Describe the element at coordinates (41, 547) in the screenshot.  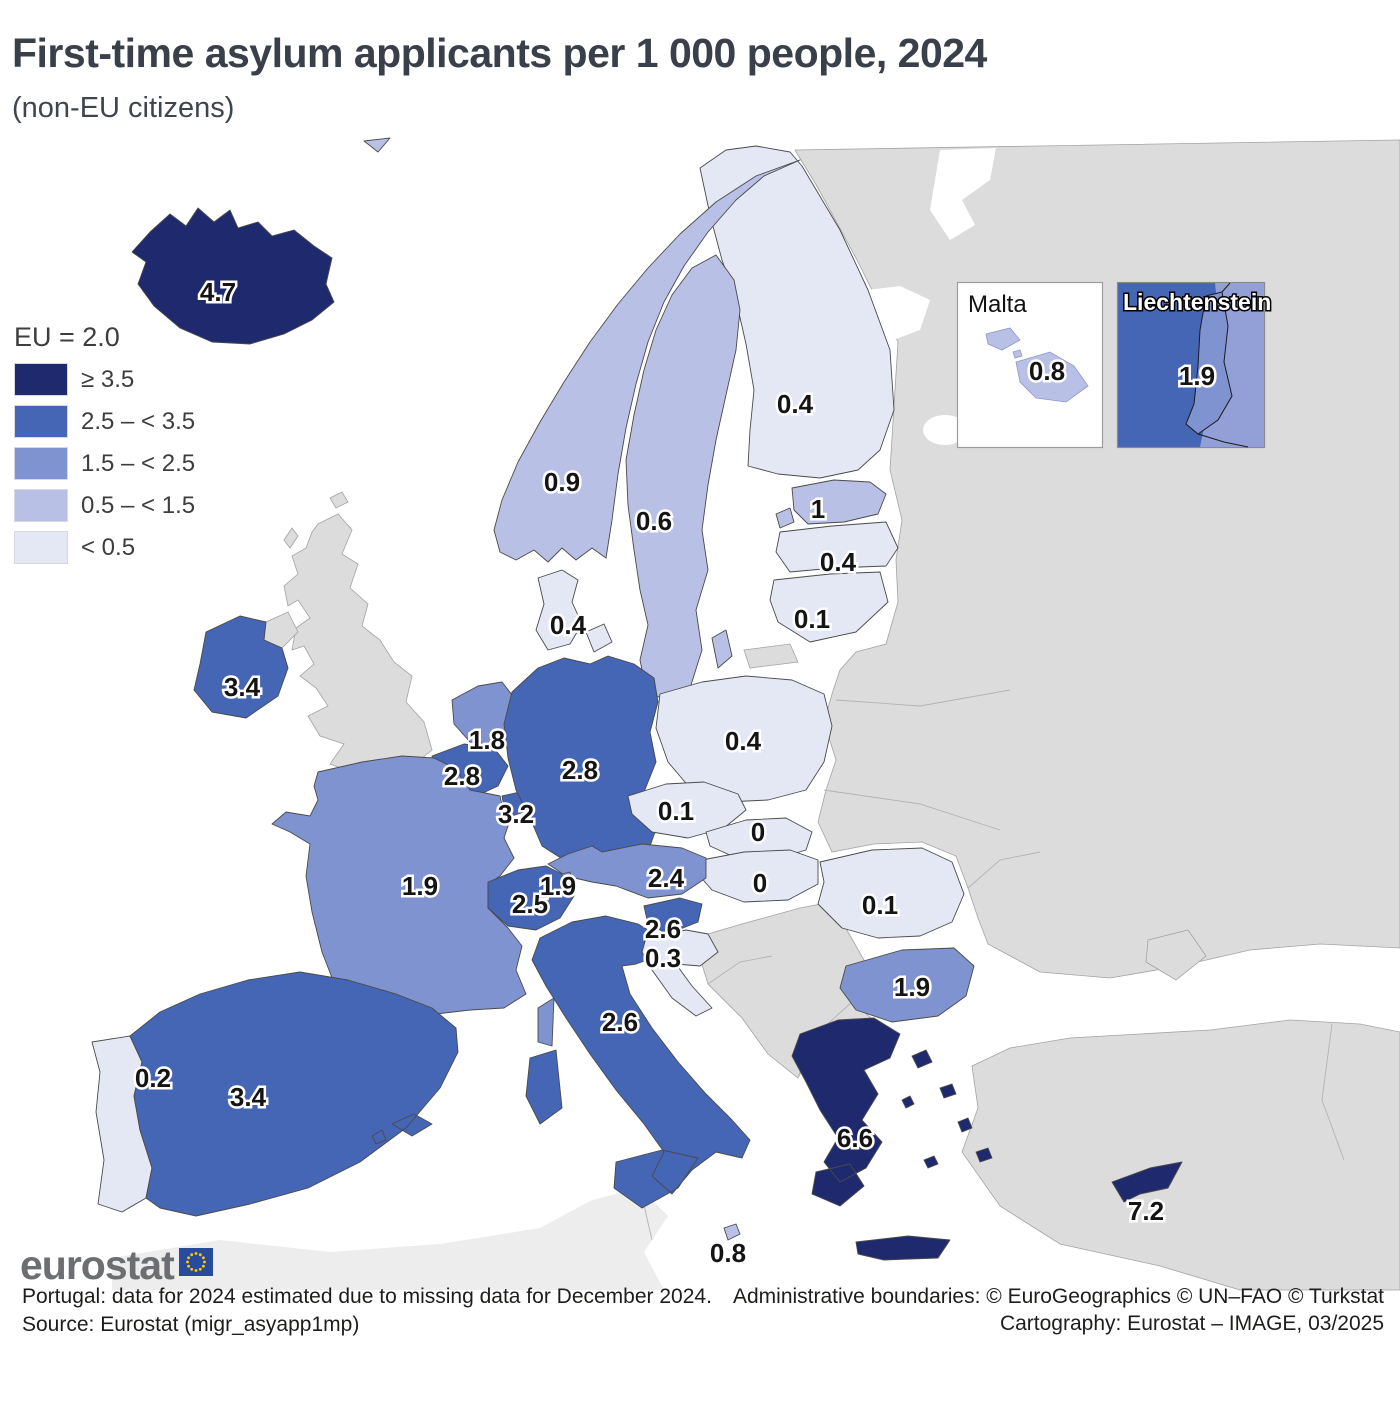
I see `legend-swatch-c1` at that location.